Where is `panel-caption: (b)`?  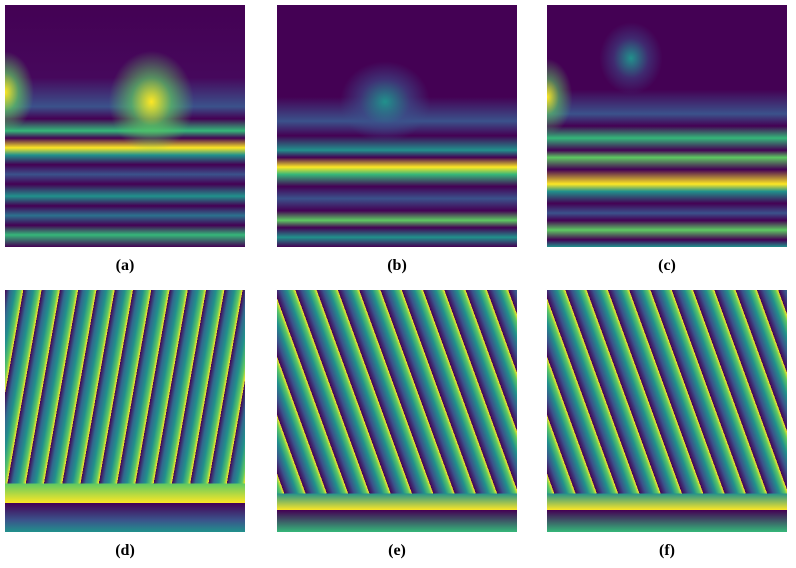 panel-caption: (b) is located at coordinates (397, 265).